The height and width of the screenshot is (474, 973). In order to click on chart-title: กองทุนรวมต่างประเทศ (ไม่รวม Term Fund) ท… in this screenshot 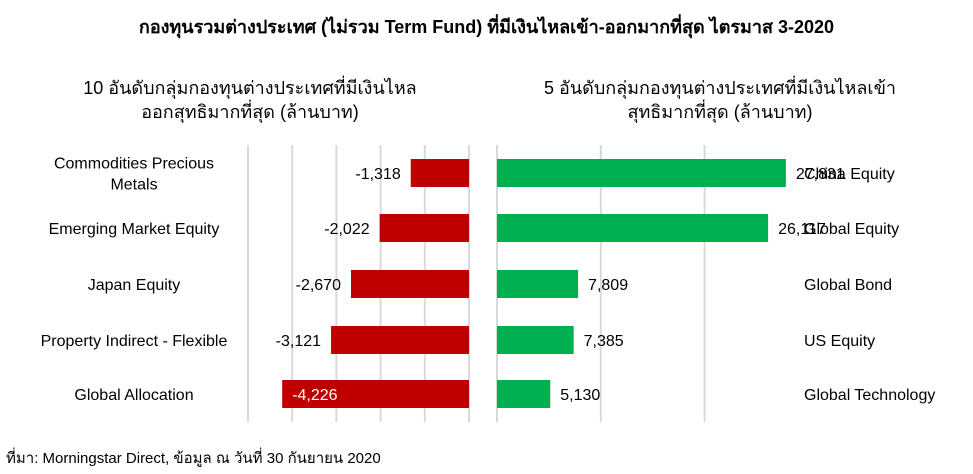, I will do `click(486, 27)`.